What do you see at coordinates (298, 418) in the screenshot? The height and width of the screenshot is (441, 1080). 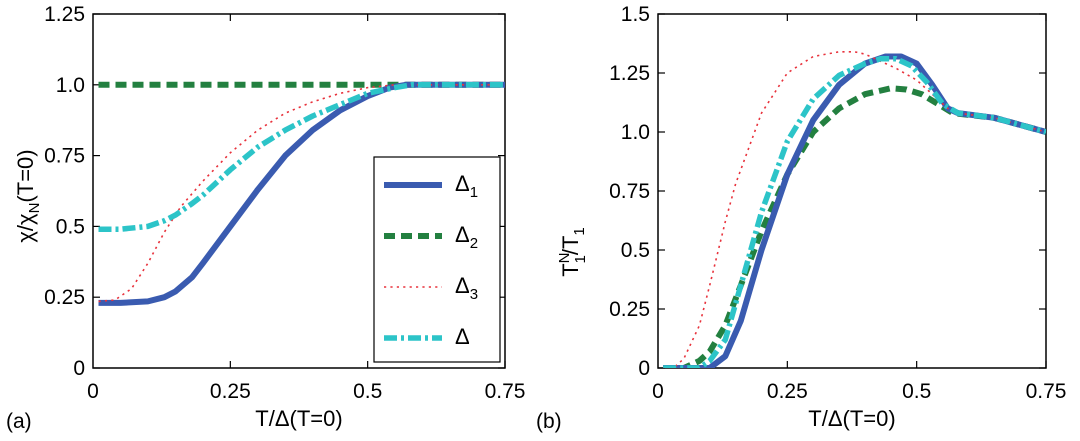 I see `panel-a-x-axis-label: T/Δ(T=0)` at bounding box center [298, 418].